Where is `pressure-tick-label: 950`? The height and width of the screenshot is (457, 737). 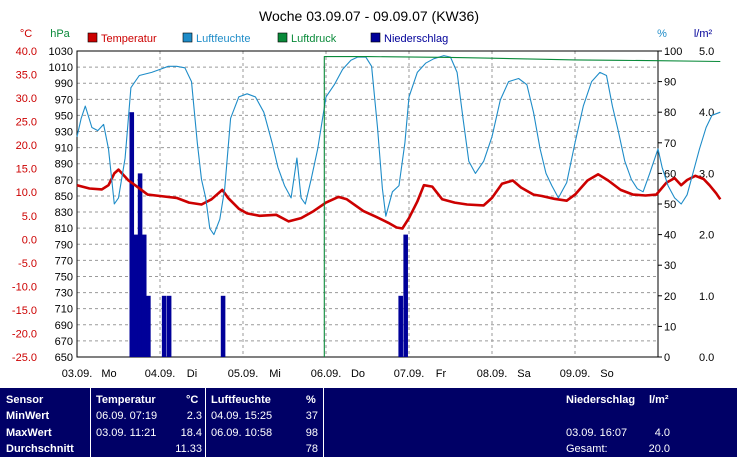
pressure-tick-label: 950 is located at coordinates (64, 116).